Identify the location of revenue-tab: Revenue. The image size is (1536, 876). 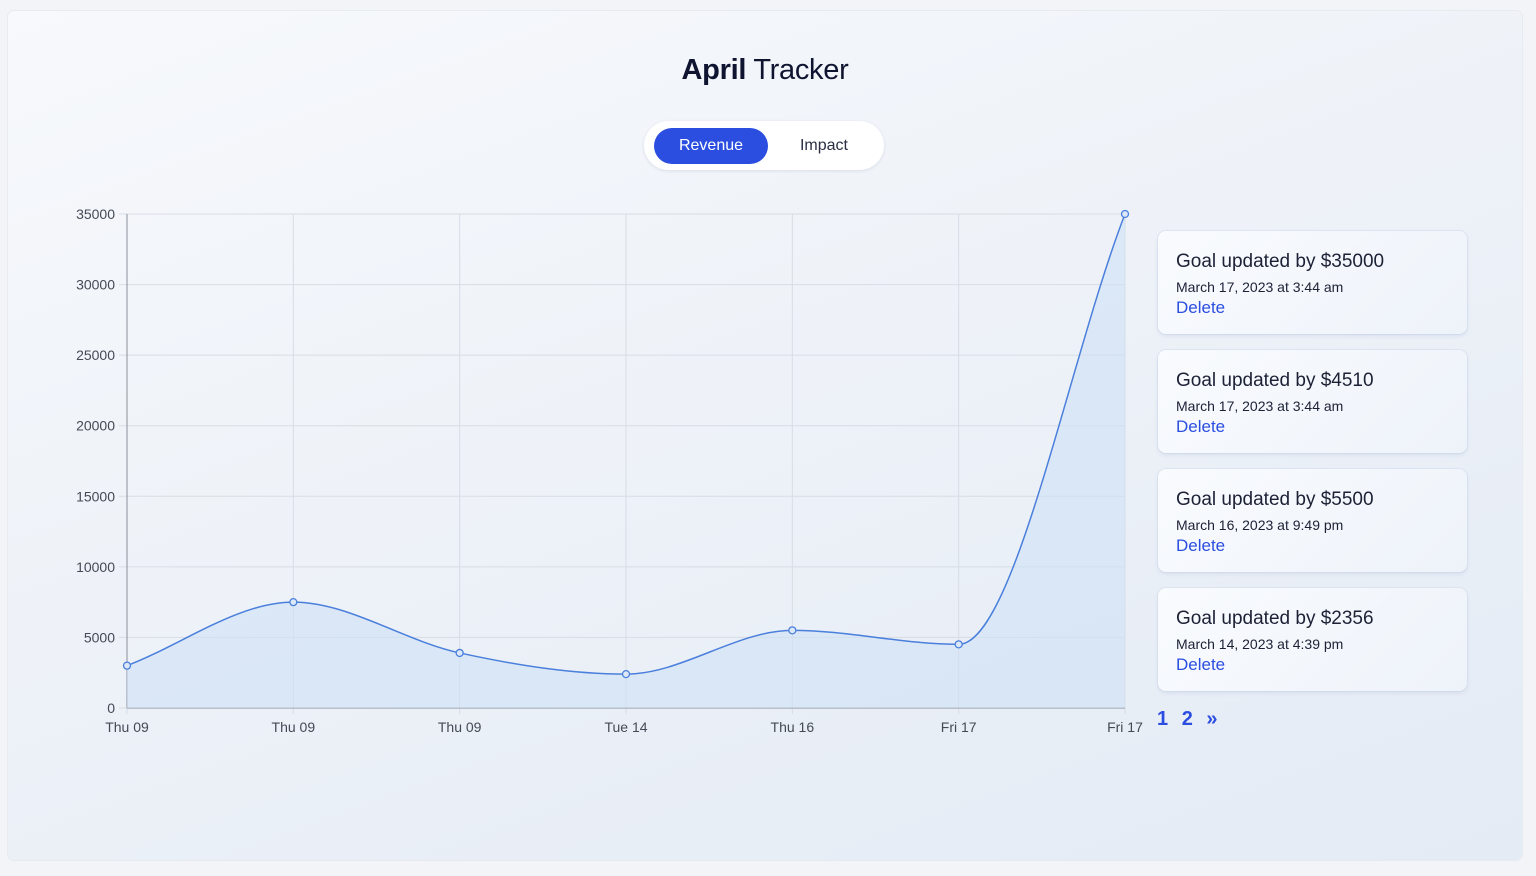
(711, 146).